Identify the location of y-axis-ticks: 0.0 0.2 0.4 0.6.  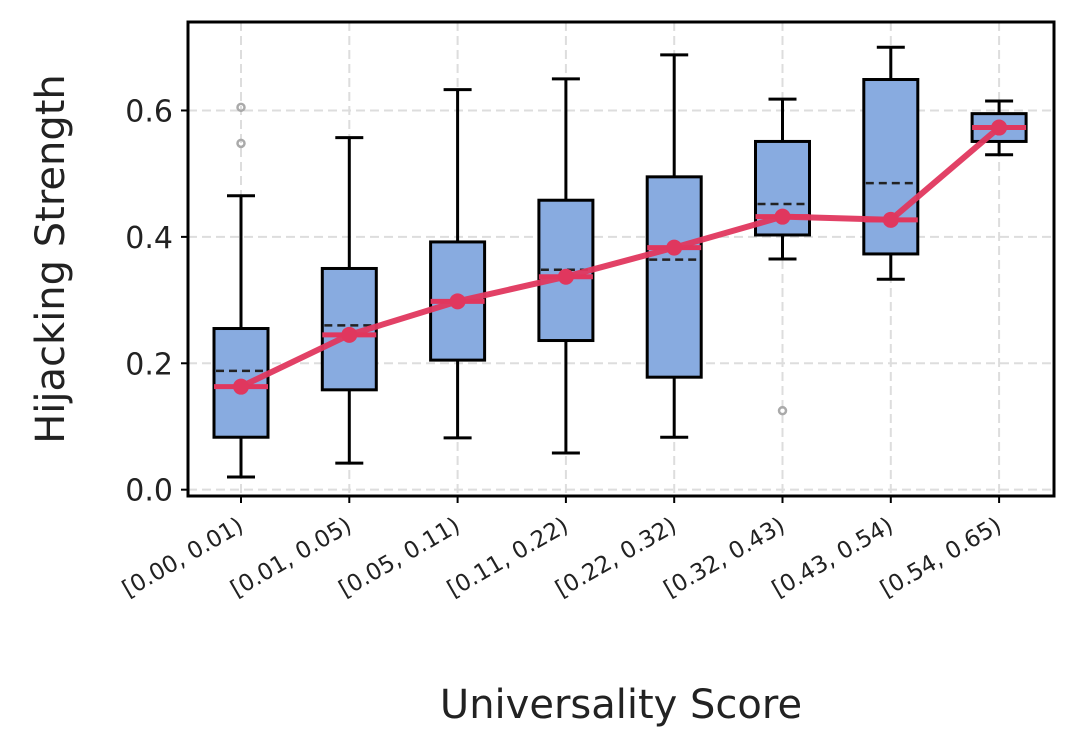
(156, 301).